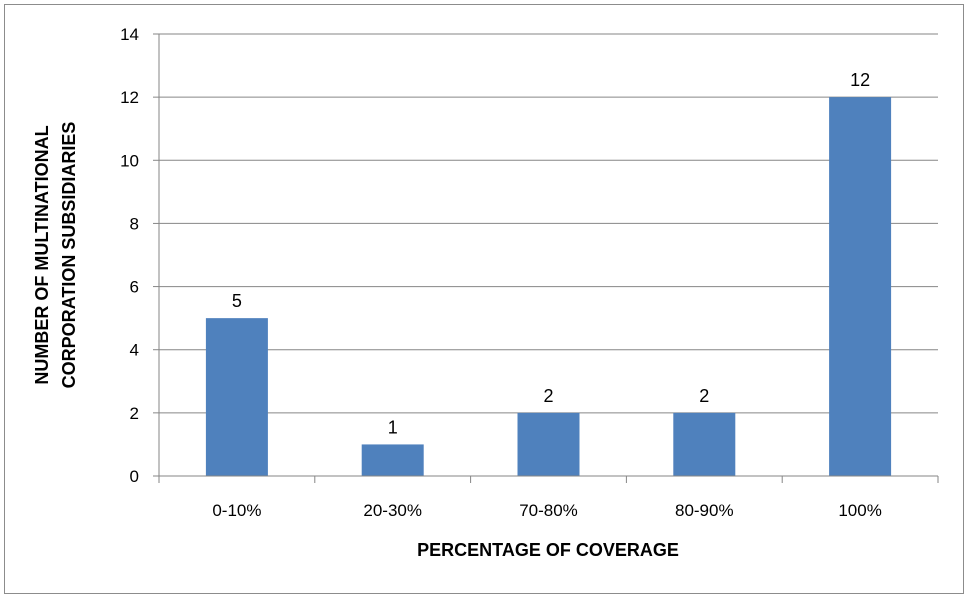  What do you see at coordinates (69, 255) in the screenshot?
I see `y-axis-title-line-2: CORPORATION SUBSIDIARIES` at bounding box center [69, 255].